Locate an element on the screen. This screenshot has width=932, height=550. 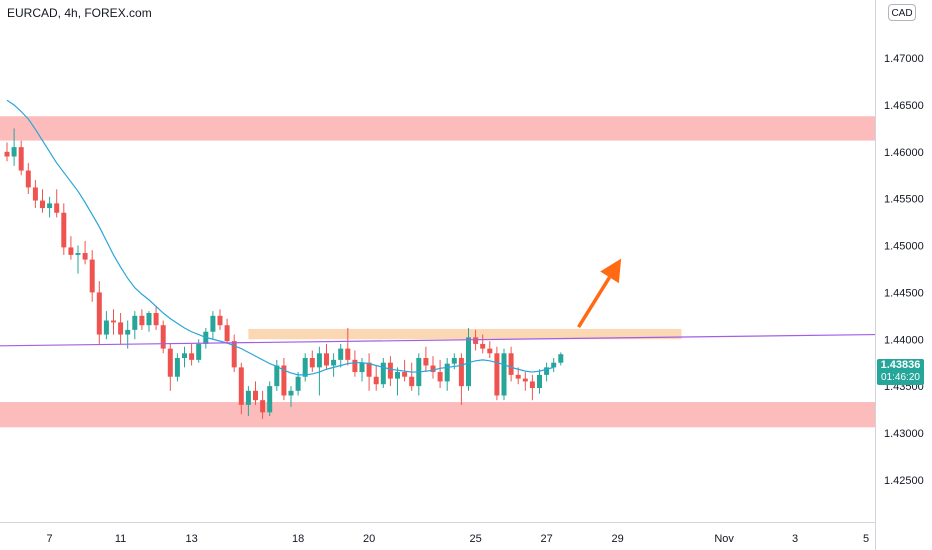
current-price-value: 1.43836 is located at coordinates (900, 365).